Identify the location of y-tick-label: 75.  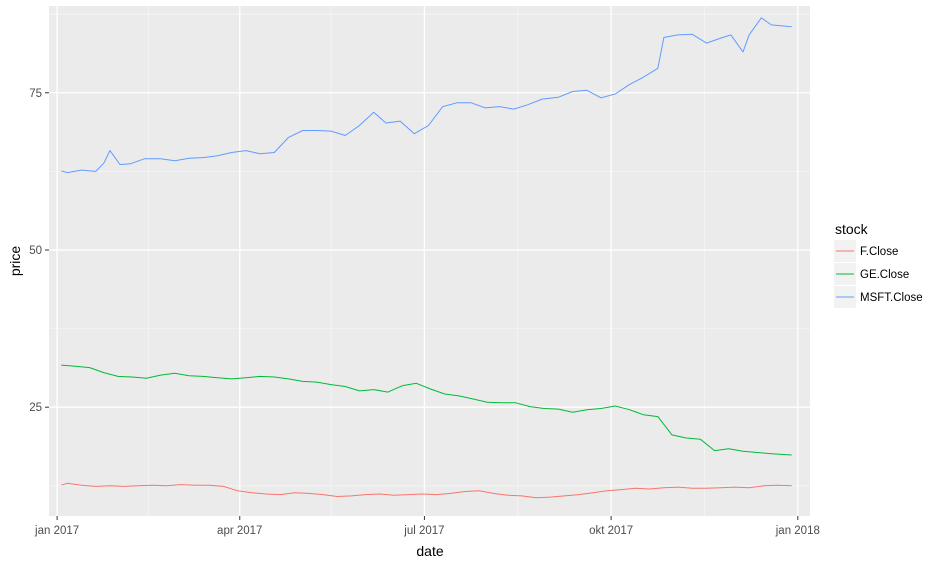
(35, 94).